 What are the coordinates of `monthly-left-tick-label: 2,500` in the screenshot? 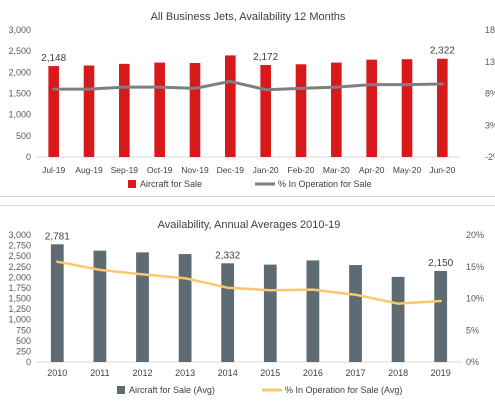 It's located at (19, 51).